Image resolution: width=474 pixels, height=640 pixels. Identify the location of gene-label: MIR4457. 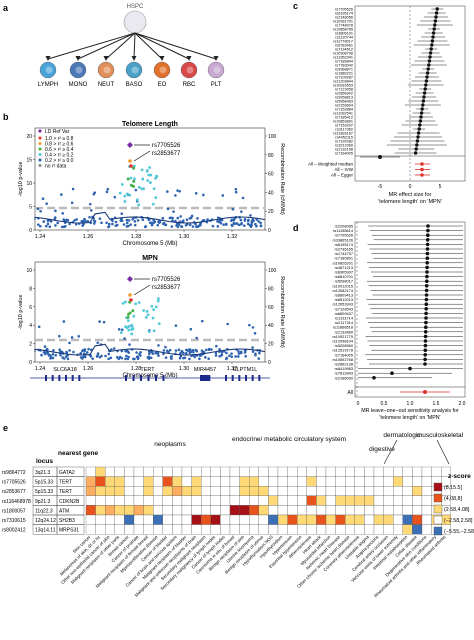
(205, 370).